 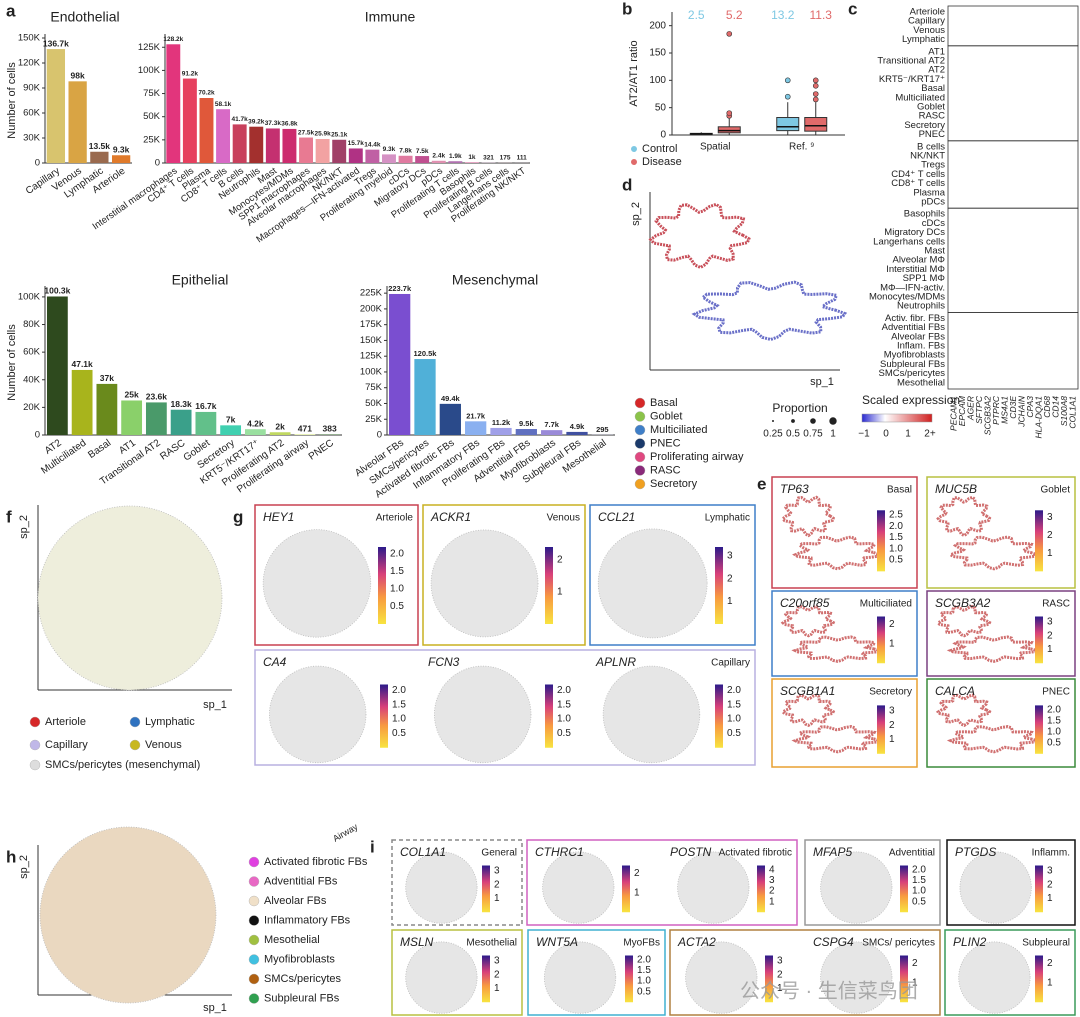 What do you see at coordinates (301, 881) in the screenshot?
I see `legend-label: Adventitial FBs` at bounding box center [301, 881].